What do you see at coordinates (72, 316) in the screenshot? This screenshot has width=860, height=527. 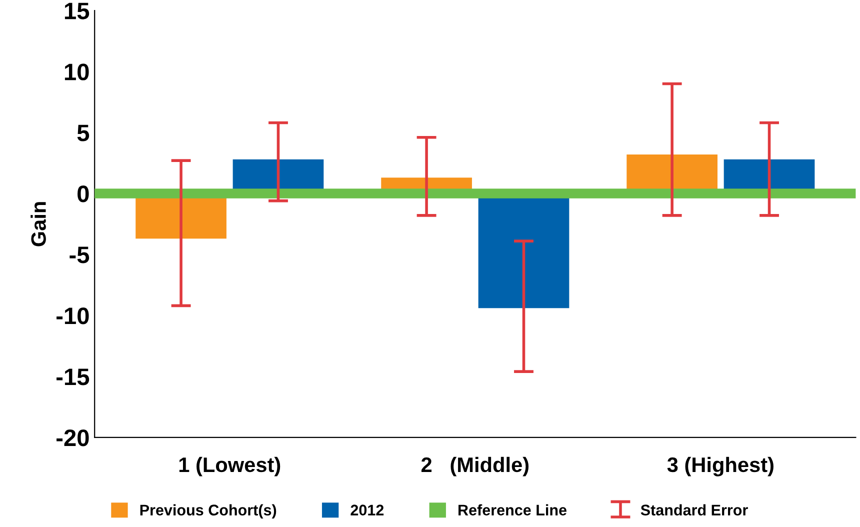 I see `y-tick-label: -10` at bounding box center [72, 316].